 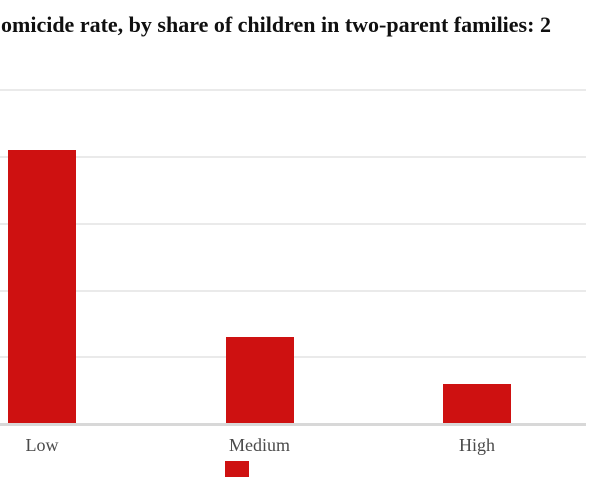 What do you see at coordinates (237, 469) in the screenshot?
I see `legend-swatch` at bounding box center [237, 469].